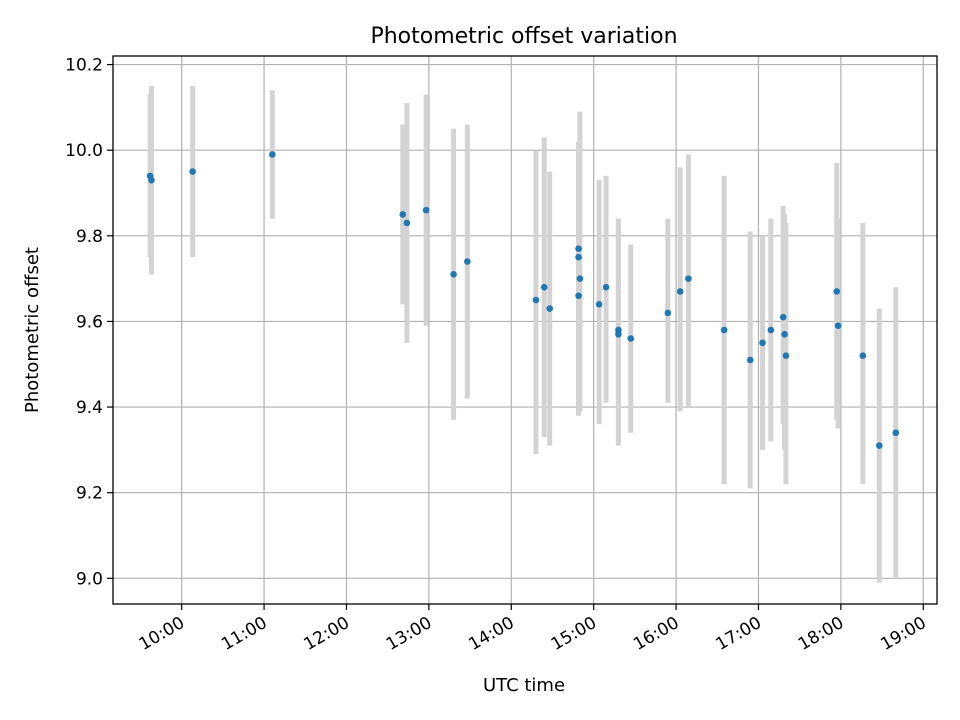  What do you see at coordinates (523, 36) in the screenshot?
I see `chart-title: Photometric offset variation` at bounding box center [523, 36].